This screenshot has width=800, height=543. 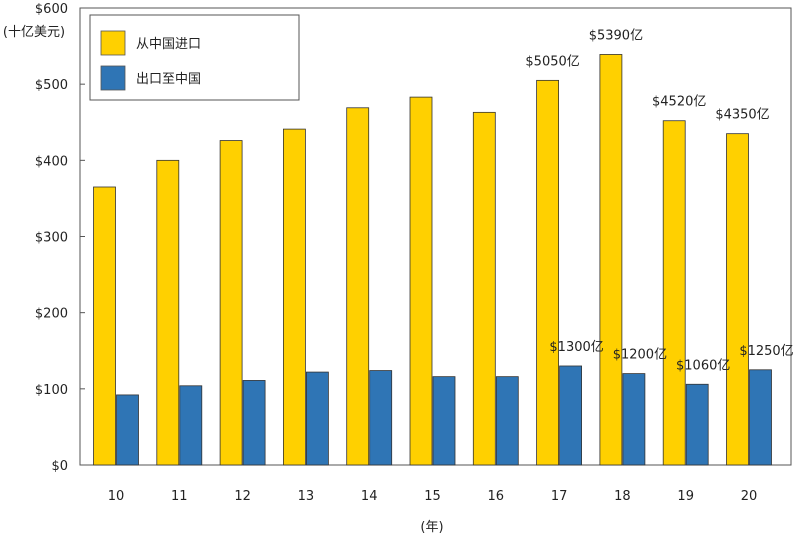 I want to click on y-tick-label: $100, so click(x=51, y=390).